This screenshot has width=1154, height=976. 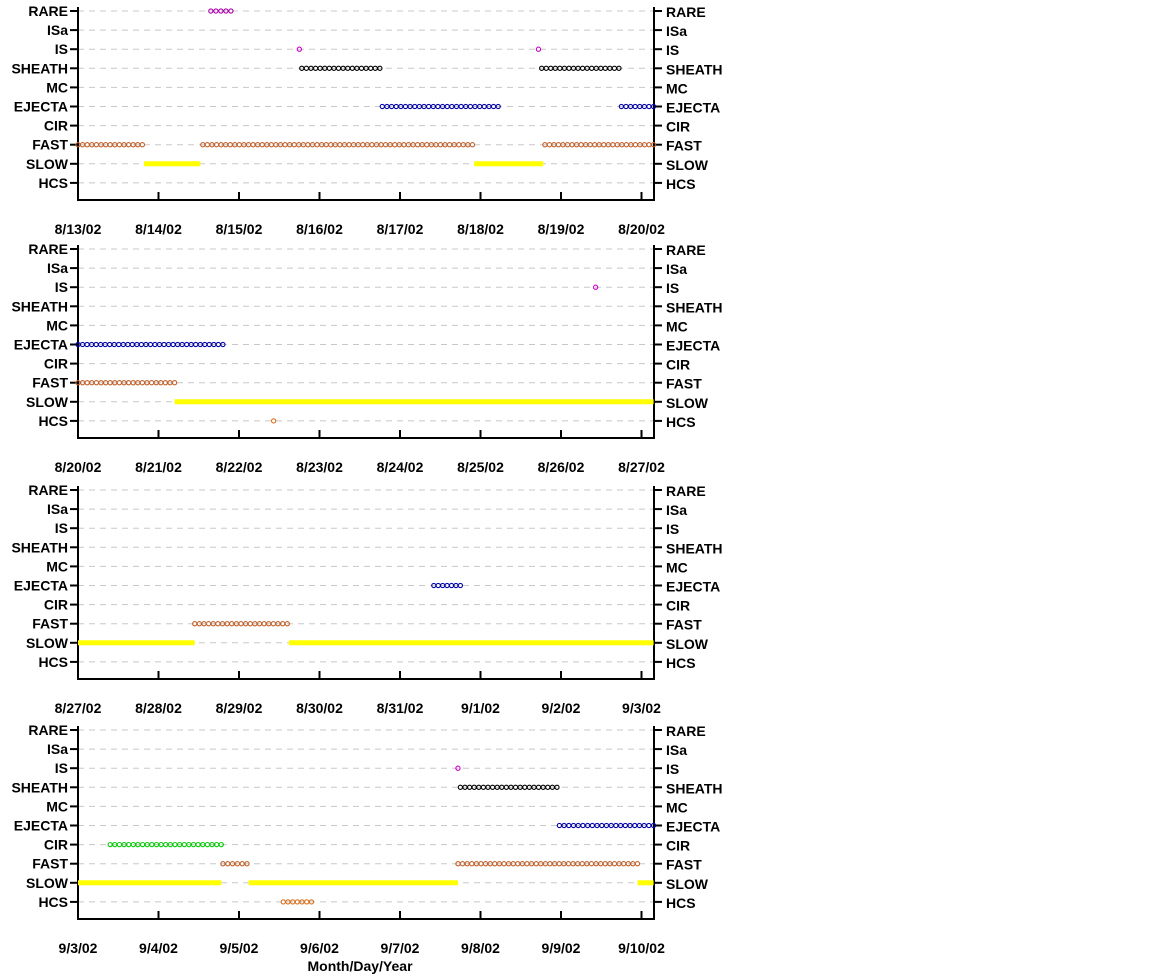 I want to click on date-label: 9/4/02, so click(x=158, y=948).